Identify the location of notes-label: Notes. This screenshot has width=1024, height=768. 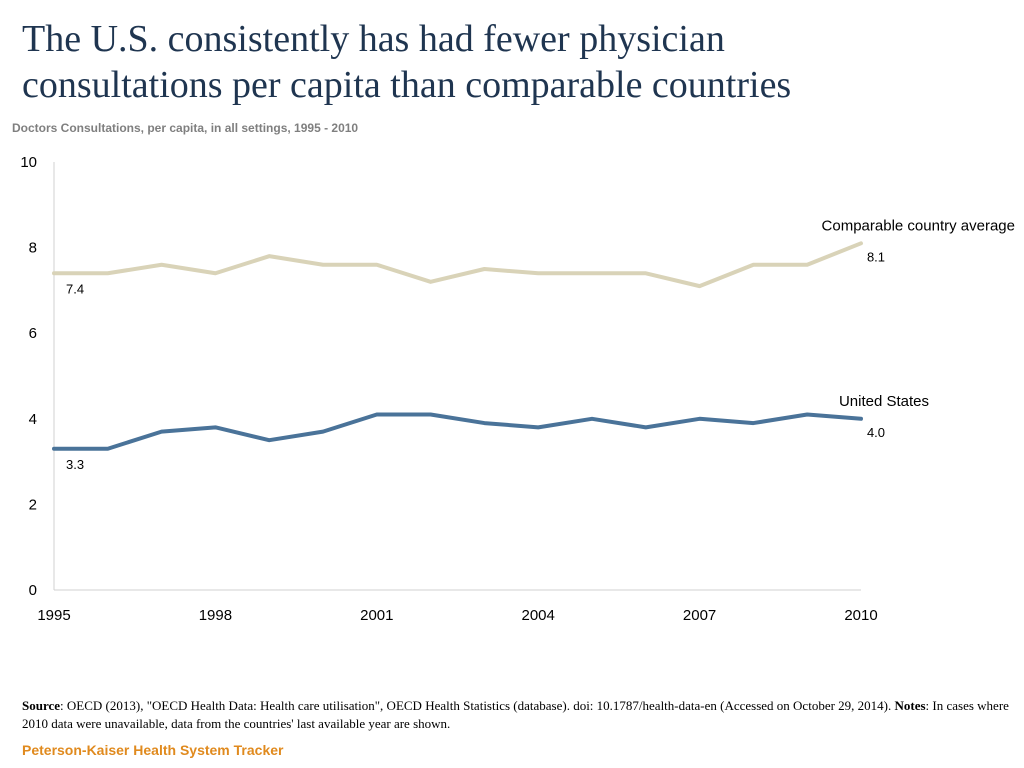
(910, 705).